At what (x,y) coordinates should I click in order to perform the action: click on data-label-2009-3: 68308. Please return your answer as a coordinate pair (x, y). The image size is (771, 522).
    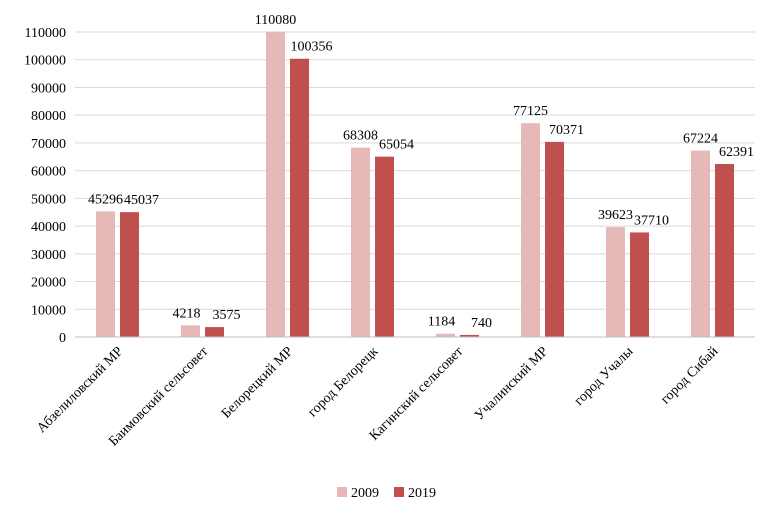
    Looking at the image, I should click on (360, 136).